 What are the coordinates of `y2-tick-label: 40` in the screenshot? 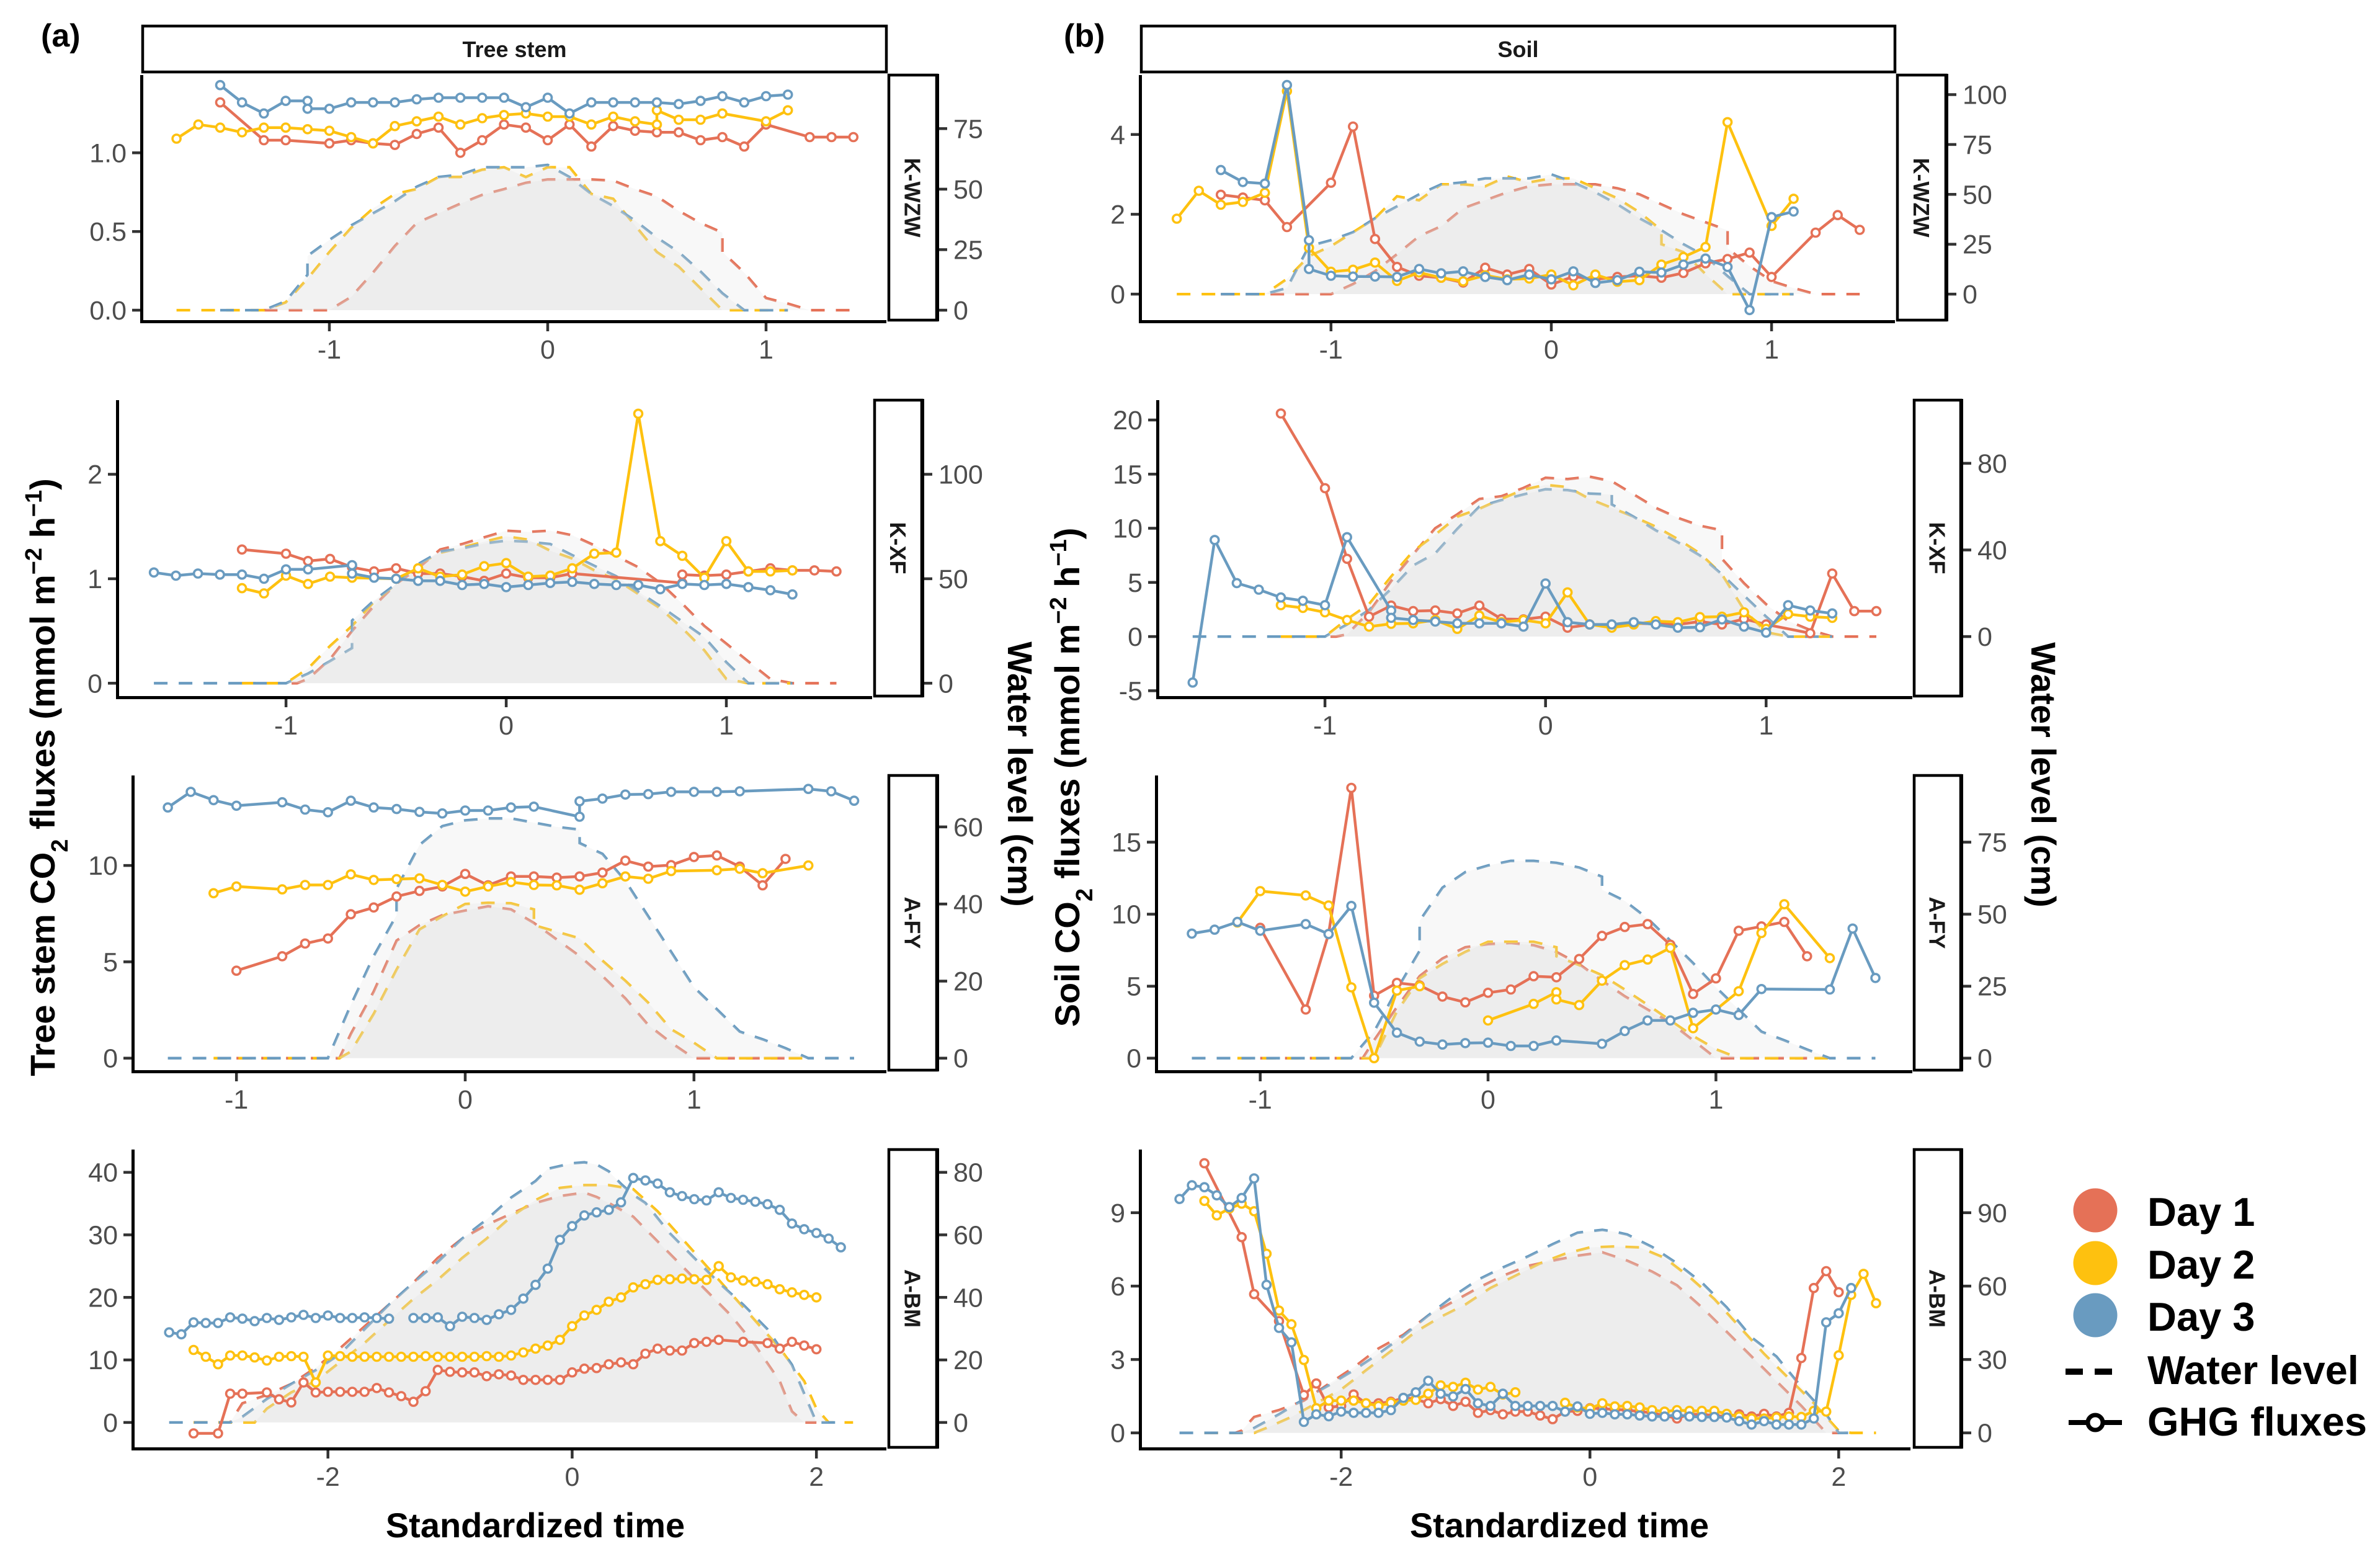 It's located at (968, 1298).